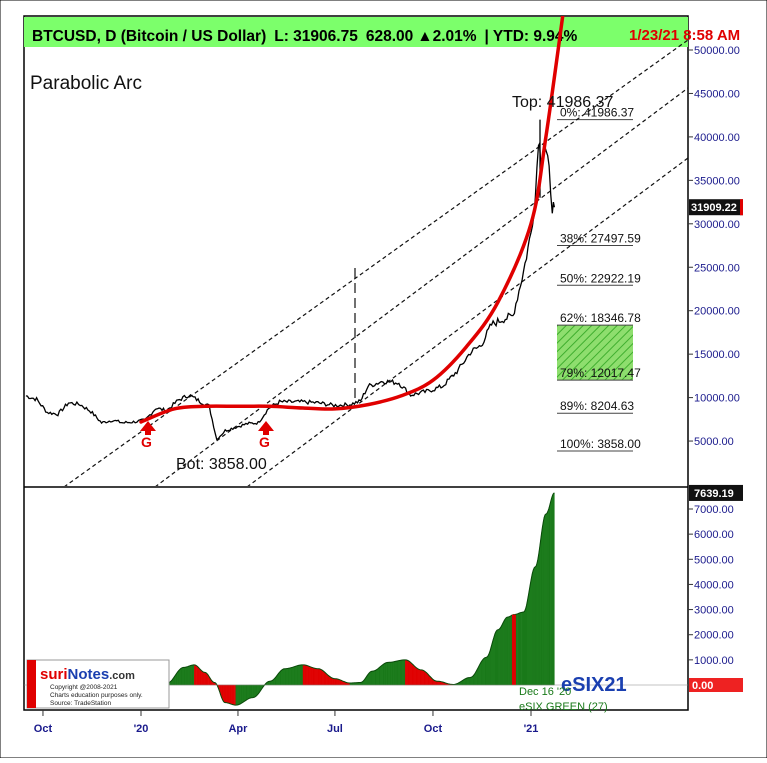 This screenshot has height=763, width=767. I want to click on price-change: 628.00, so click(389, 36).